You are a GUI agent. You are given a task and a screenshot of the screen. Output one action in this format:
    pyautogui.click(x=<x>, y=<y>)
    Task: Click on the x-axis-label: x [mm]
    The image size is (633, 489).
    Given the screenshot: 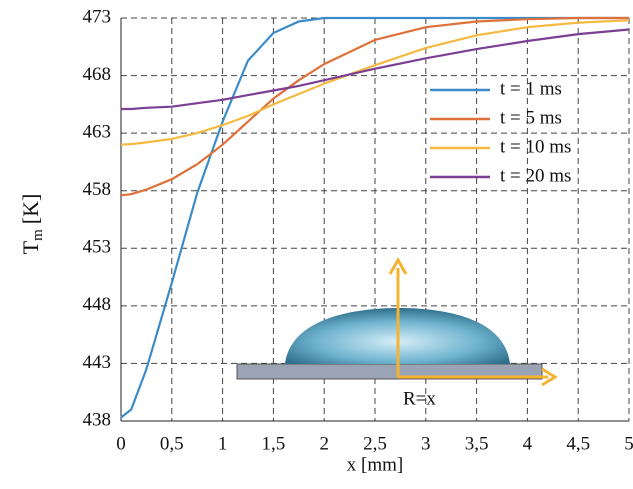 What is the action you would take?
    pyautogui.click(x=375, y=464)
    